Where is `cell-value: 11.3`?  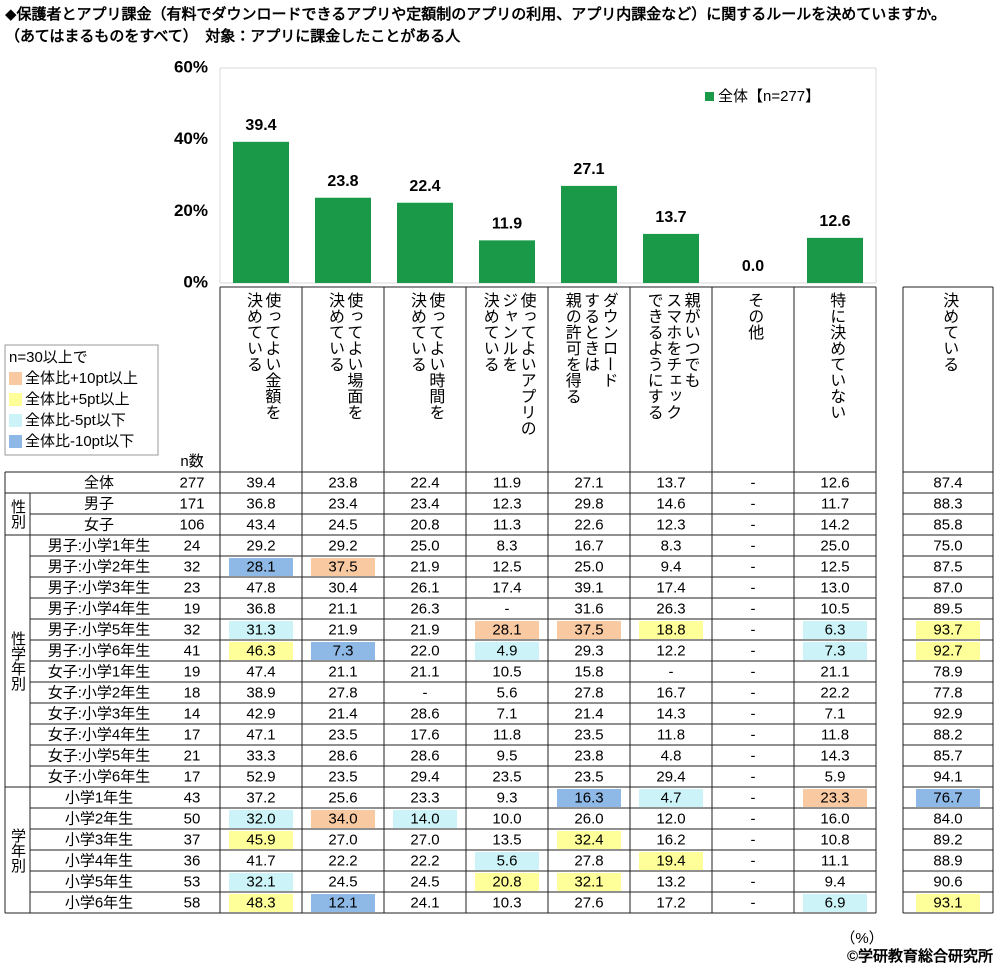 cell-value: 11.3 is located at coordinates (507, 524).